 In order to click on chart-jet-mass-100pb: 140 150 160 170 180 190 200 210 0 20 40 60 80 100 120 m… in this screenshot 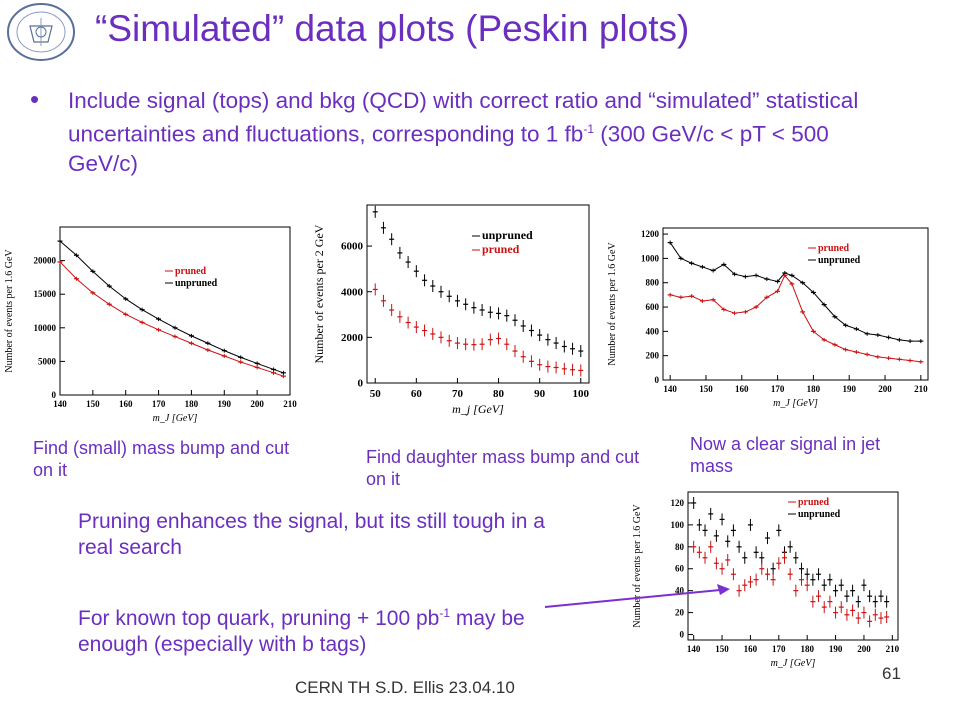, I will do `click(766, 580)`.